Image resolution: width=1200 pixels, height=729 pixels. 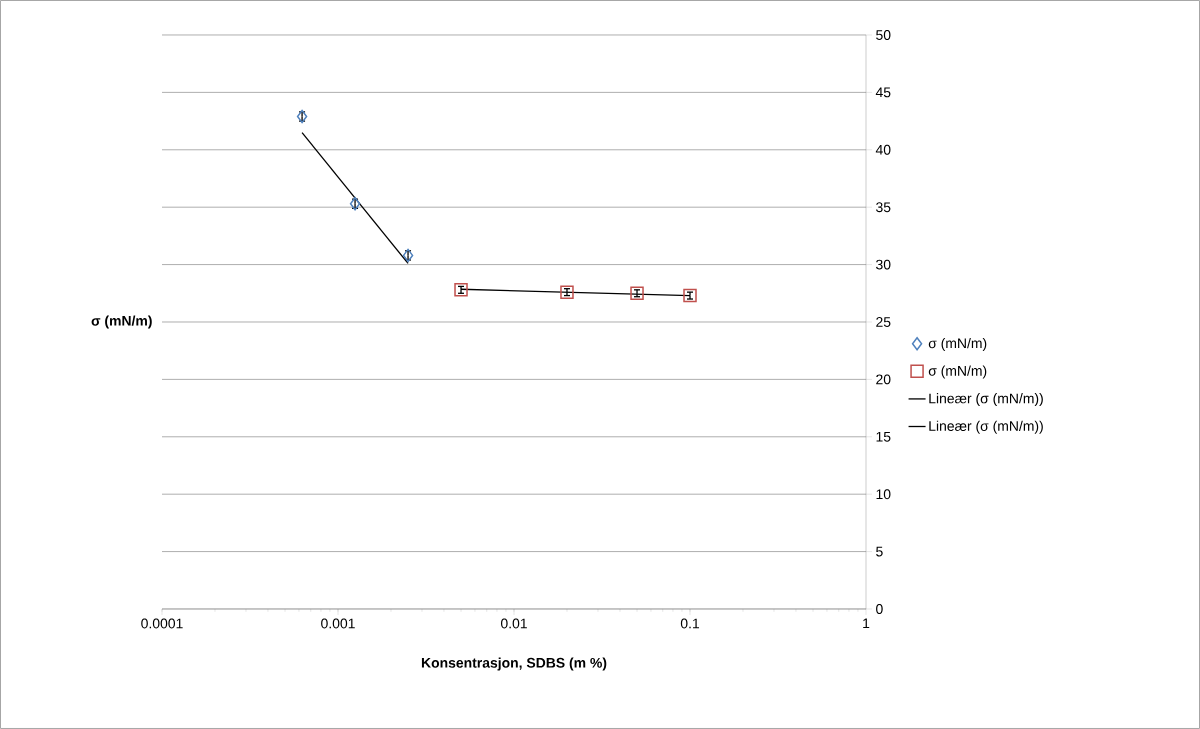 What do you see at coordinates (883, 264) in the screenshot?
I see `y-tick-label: 30` at bounding box center [883, 264].